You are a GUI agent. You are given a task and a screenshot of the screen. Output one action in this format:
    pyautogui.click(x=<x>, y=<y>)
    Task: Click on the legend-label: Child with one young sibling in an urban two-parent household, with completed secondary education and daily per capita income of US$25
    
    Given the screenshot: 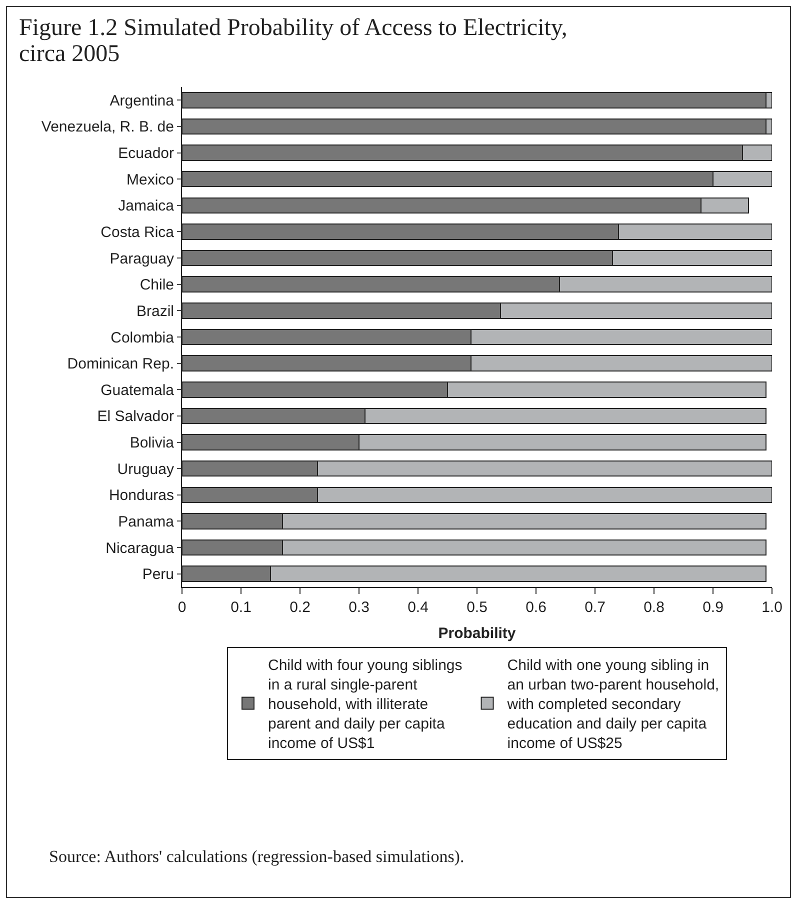 What is the action you would take?
    pyautogui.click(x=613, y=704)
    